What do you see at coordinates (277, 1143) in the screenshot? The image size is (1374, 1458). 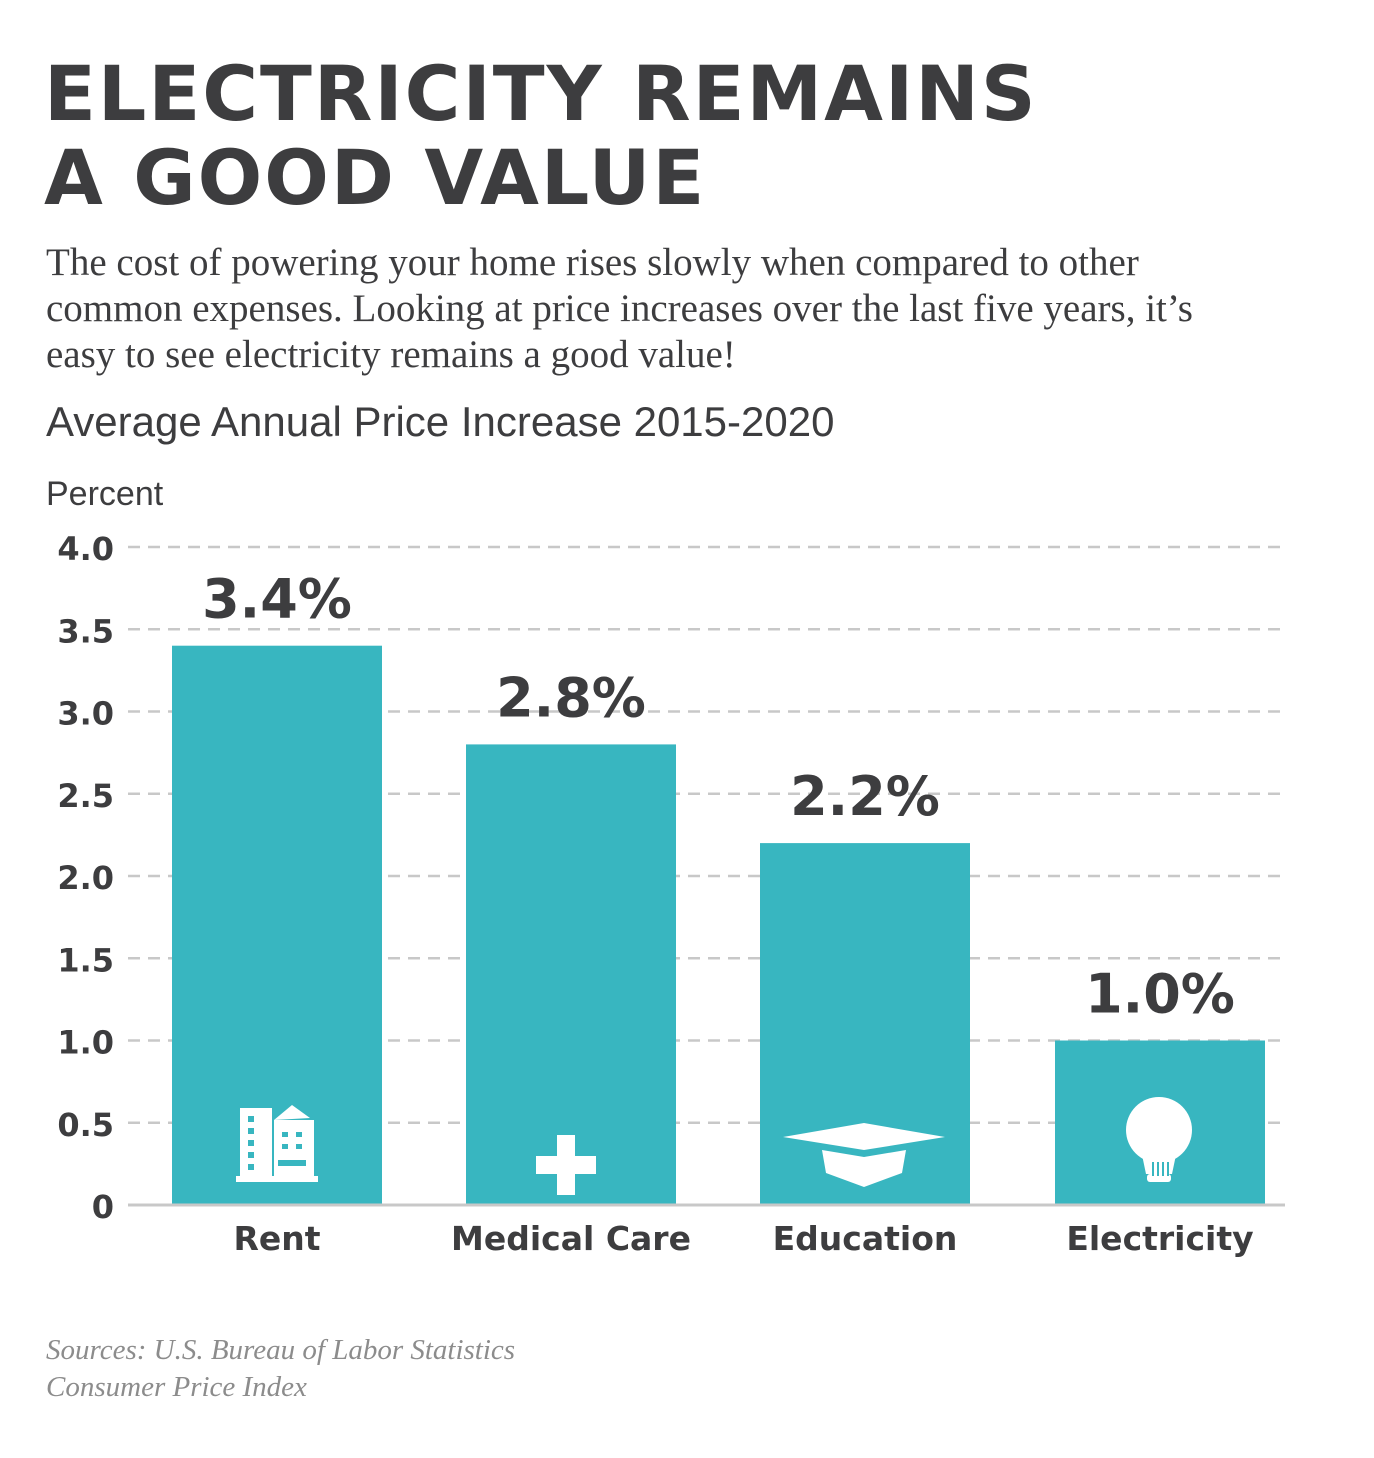 I see `building-icon` at bounding box center [277, 1143].